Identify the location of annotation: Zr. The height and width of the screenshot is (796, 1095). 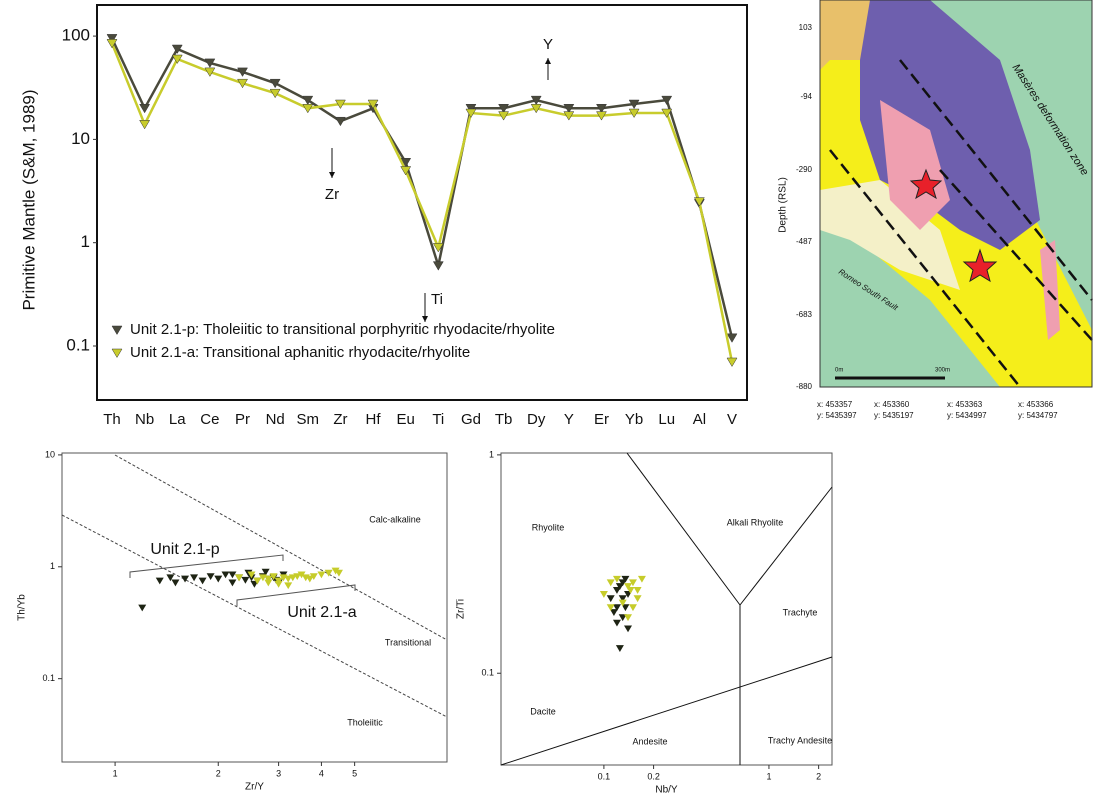
(332, 194).